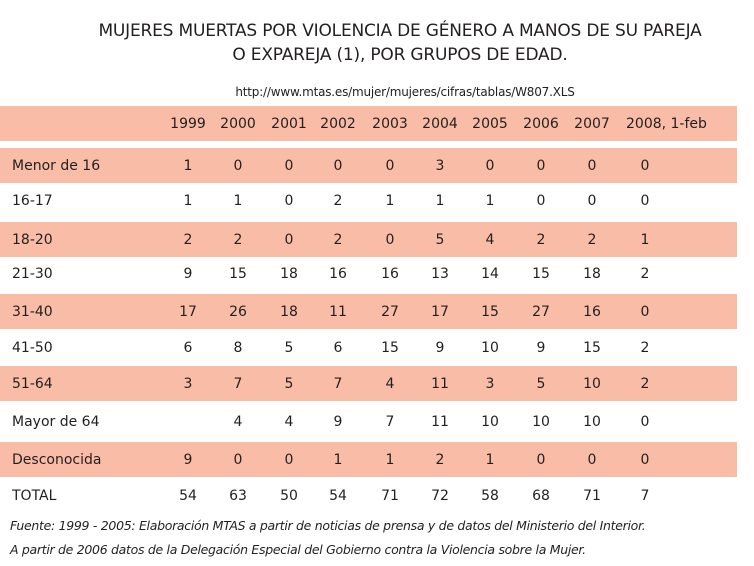  Describe the element at coordinates (400, 55) in the screenshot. I see `title-line-2: O EXPAREJA (1), POR GRUPOS DE EDAD.` at that location.